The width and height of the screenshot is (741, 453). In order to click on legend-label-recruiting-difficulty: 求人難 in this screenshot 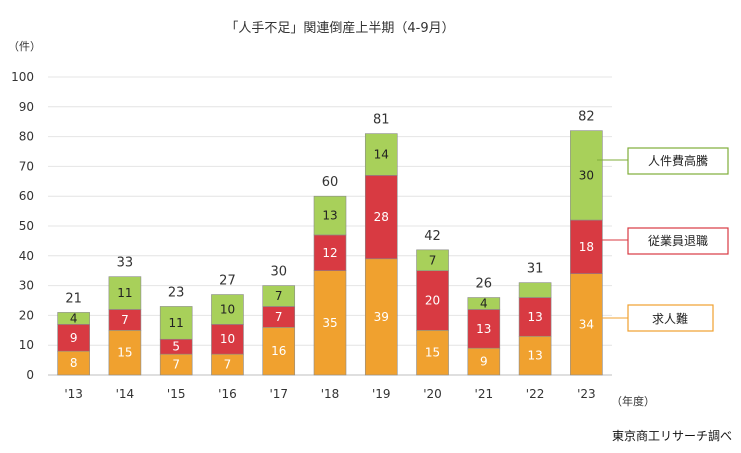, I will do `click(670, 318)`.